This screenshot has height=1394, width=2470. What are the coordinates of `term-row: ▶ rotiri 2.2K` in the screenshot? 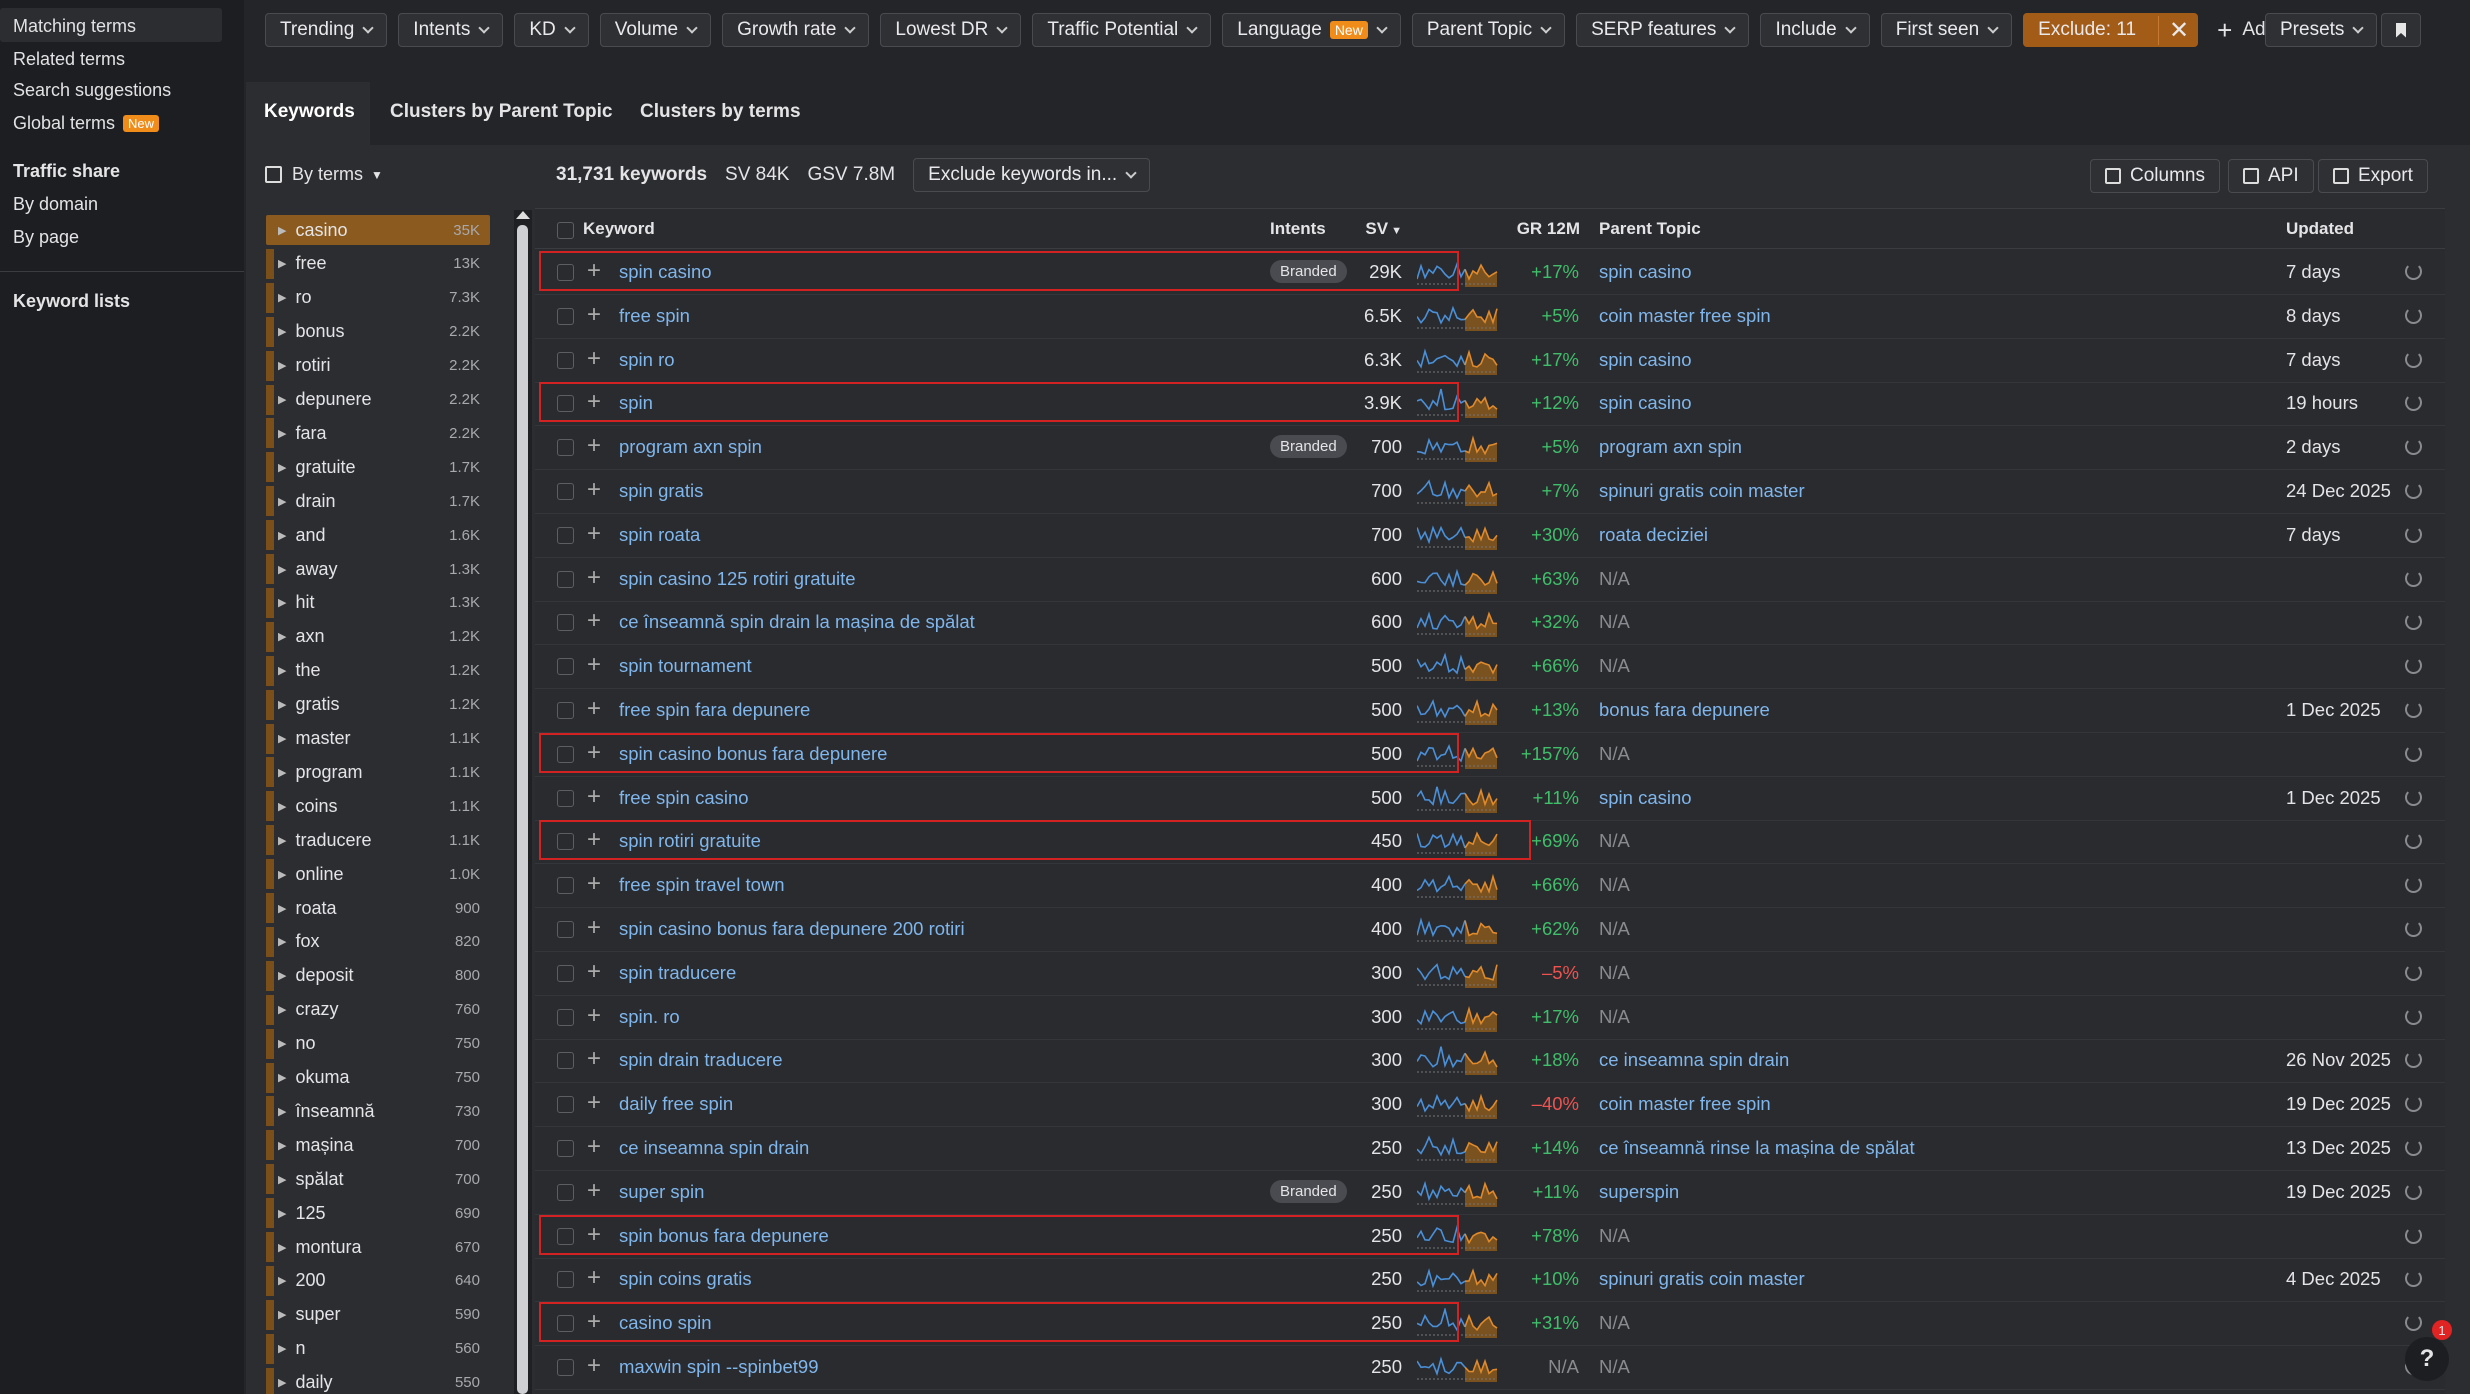 It's located at (379, 366).